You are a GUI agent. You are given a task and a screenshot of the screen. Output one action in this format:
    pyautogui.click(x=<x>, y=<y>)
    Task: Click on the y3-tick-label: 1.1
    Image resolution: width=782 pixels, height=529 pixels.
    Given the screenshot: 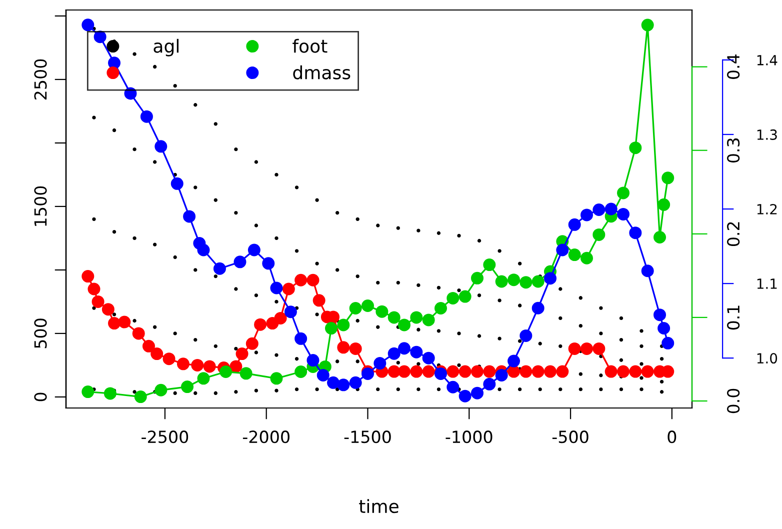 What is the action you would take?
    pyautogui.click(x=767, y=283)
    